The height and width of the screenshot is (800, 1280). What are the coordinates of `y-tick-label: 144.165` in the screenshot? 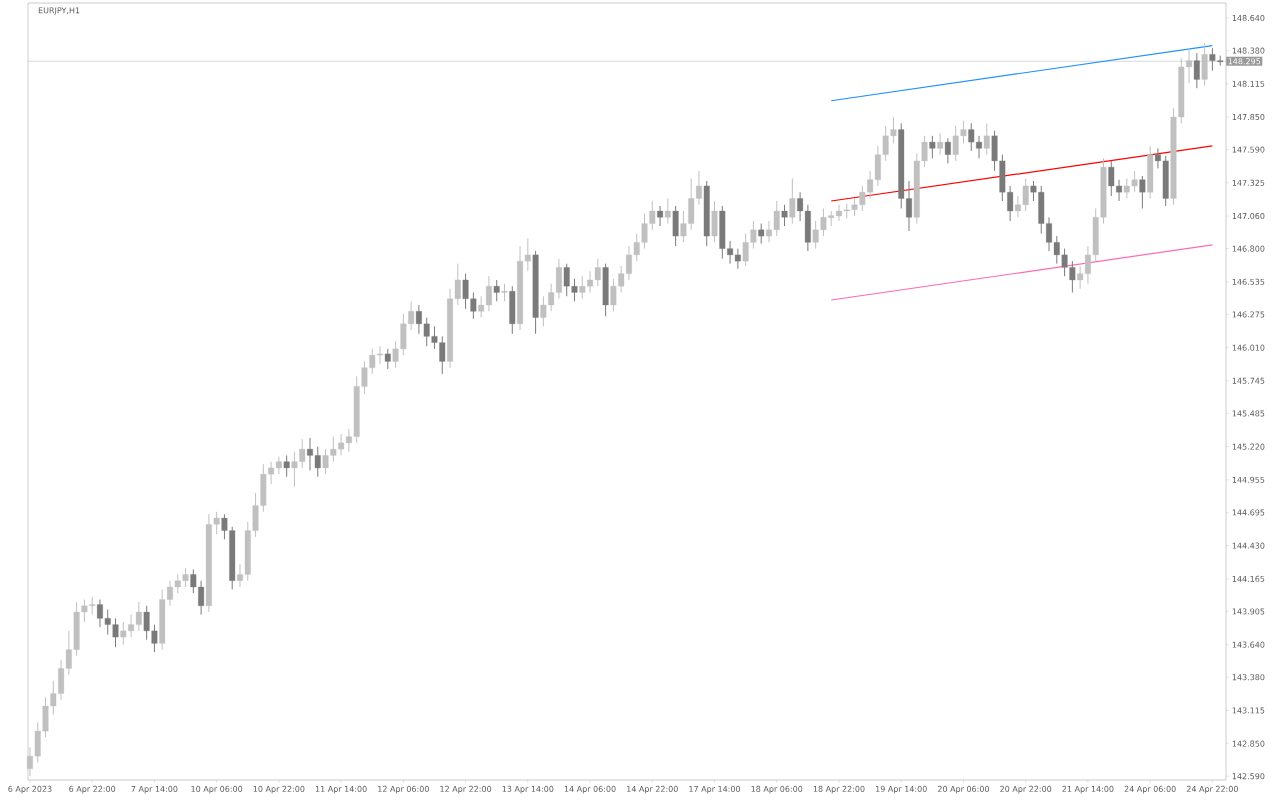 It's located at (1248, 578).